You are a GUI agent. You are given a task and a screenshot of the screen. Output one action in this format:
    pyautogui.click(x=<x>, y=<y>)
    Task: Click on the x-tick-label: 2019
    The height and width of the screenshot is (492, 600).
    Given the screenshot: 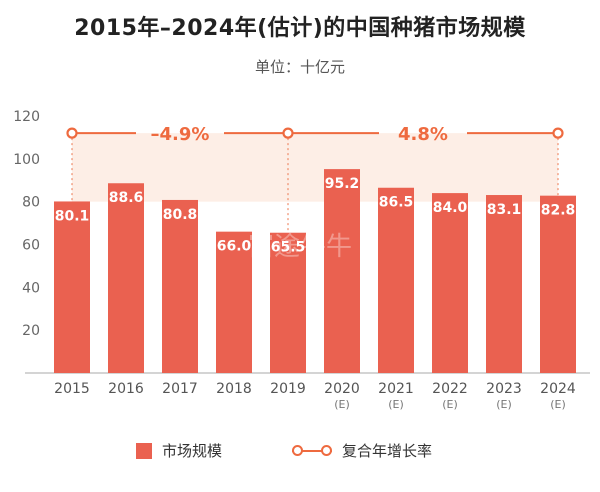 What is the action you would take?
    pyautogui.click(x=288, y=389)
    